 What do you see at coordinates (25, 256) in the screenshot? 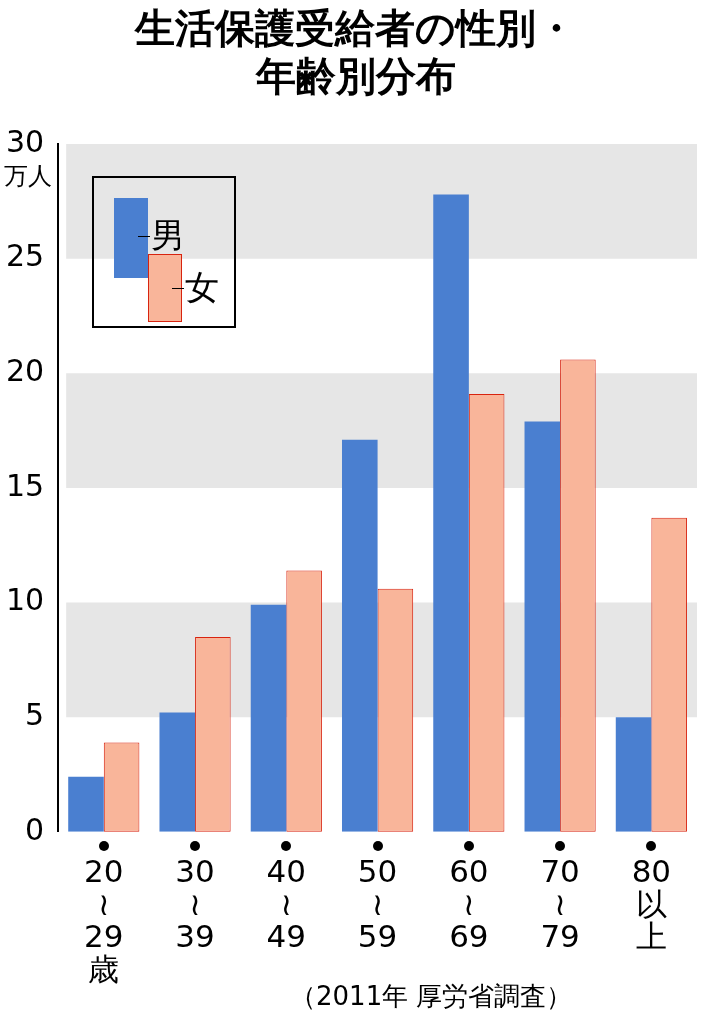
I see `y-tick-label: 25` at bounding box center [25, 256].